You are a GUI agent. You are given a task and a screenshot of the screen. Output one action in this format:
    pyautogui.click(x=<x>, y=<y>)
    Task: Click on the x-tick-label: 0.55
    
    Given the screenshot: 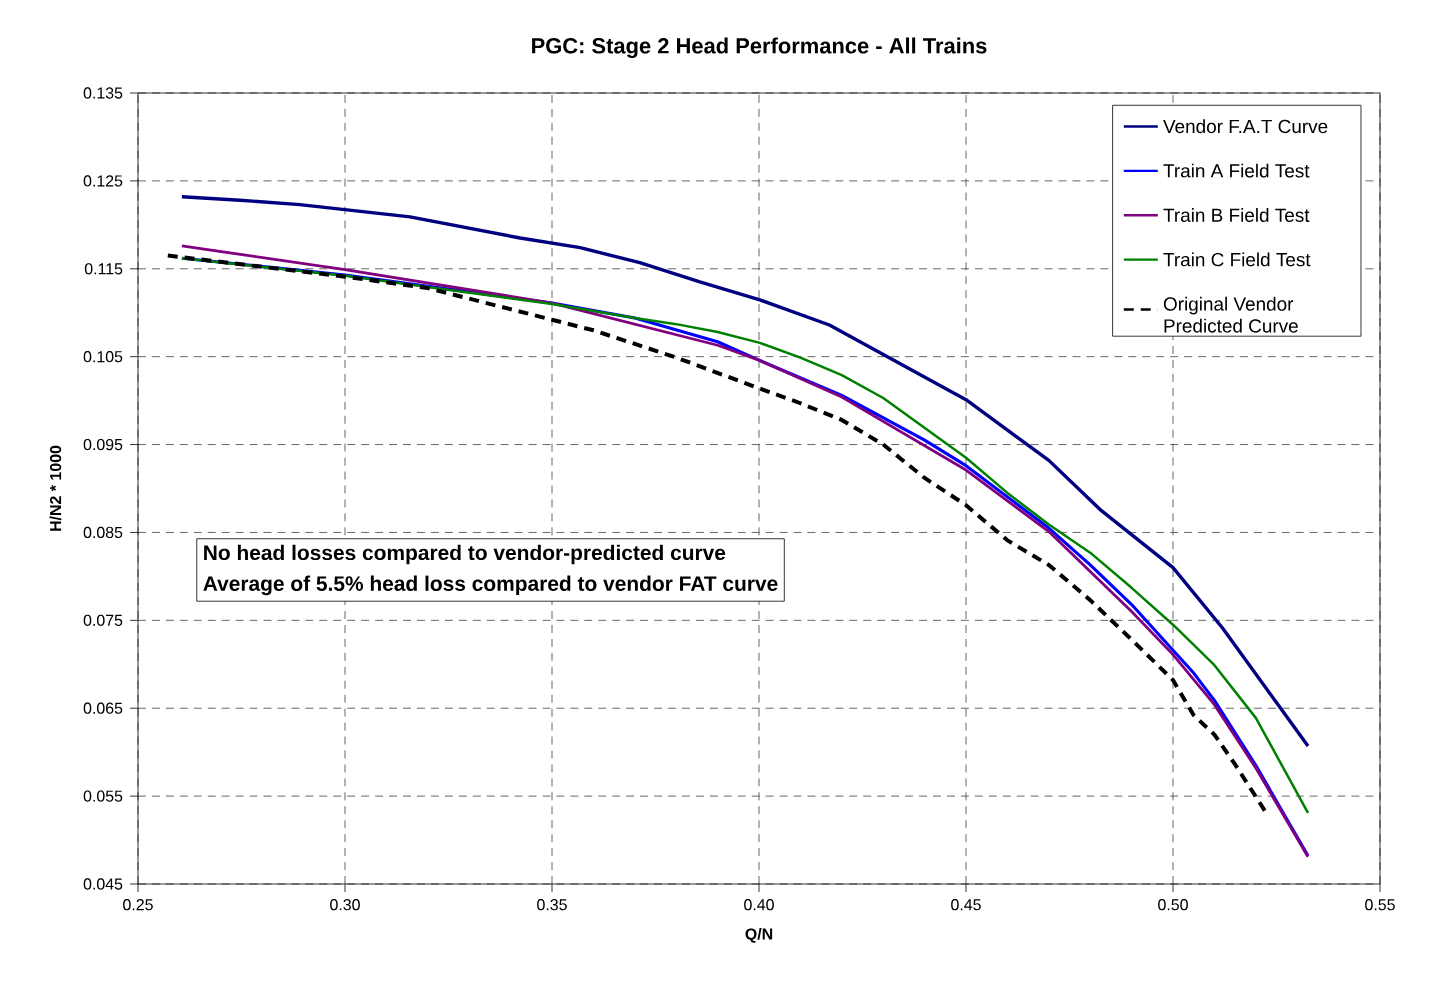 What is the action you would take?
    pyautogui.click(x=1380, y=905)
    